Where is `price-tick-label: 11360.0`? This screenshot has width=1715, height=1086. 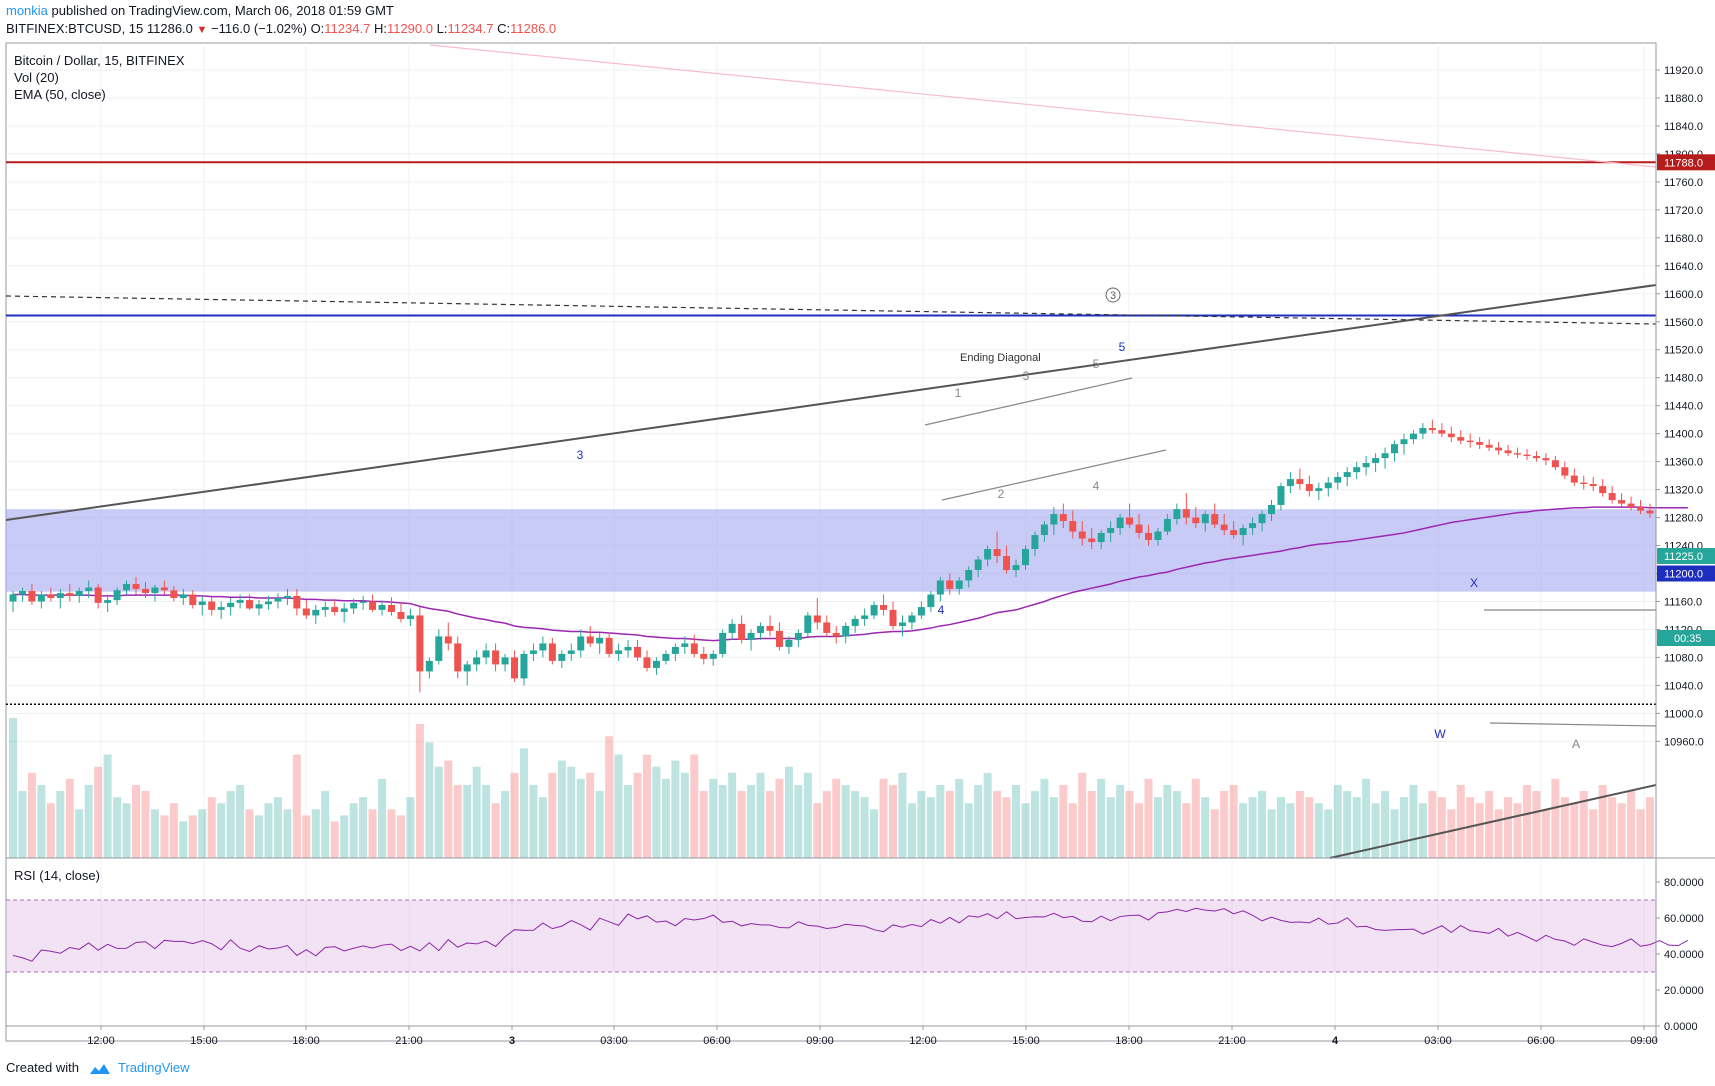
price-tick-label: 11360.0 is located at coordinates (1683, 463).